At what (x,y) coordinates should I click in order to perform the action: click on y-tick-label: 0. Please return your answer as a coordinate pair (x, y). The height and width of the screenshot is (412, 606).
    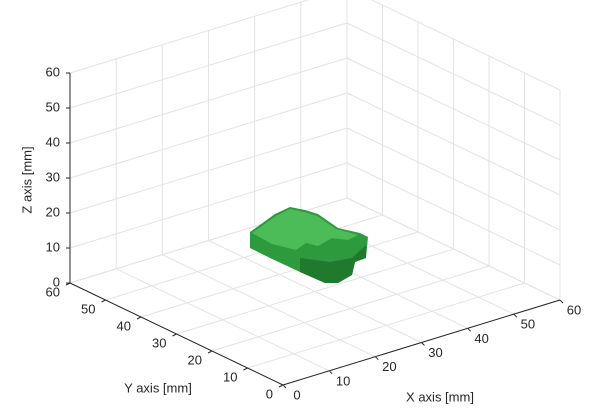
    Looking at the image, I should click on (269, 393).